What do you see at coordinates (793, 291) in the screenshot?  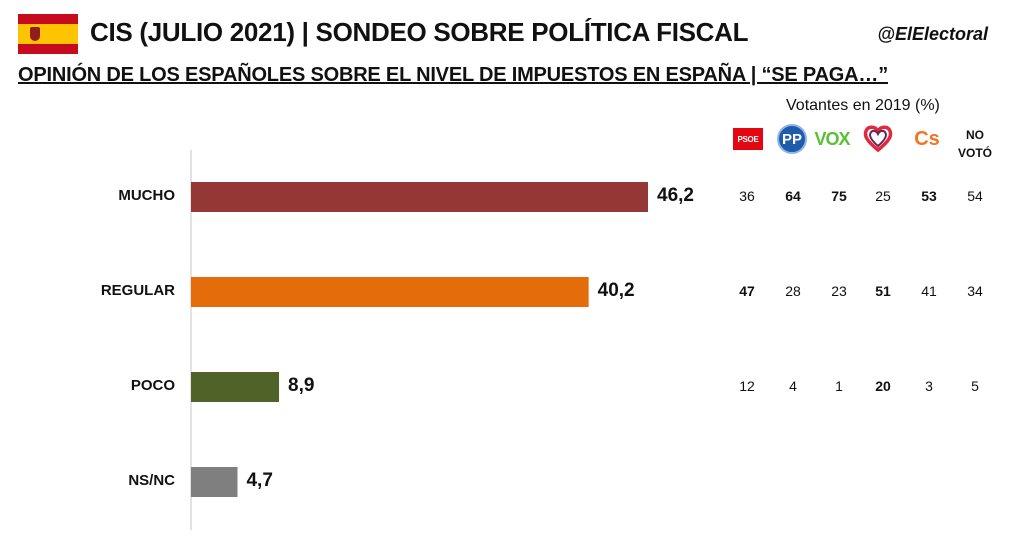 I see `table-cell: 28` at bounding box center [793, 291].